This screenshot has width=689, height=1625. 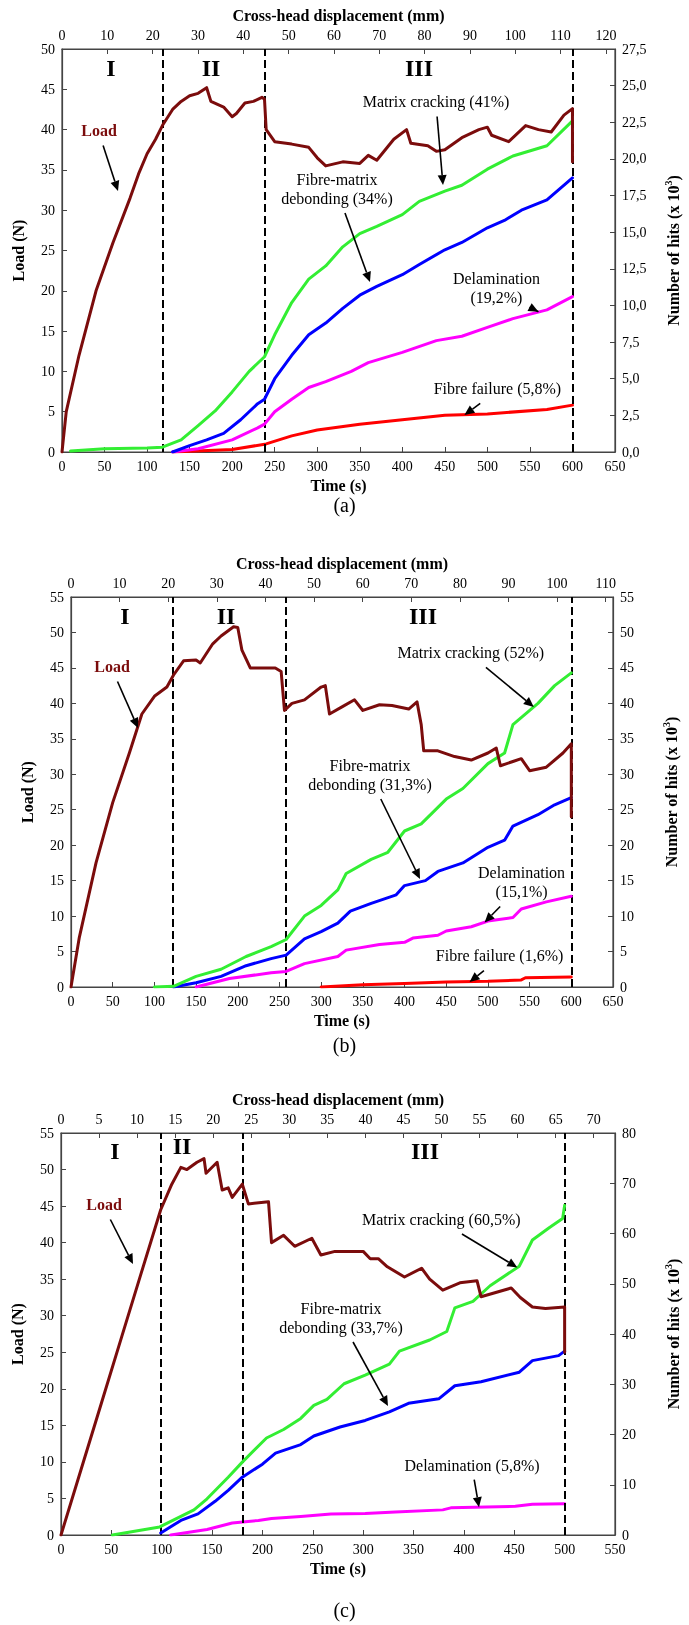 What do you see at coordinates (424, 35) in the screenshot?
I see `x2-tick-label: 80` at bounding box center [424, 35].